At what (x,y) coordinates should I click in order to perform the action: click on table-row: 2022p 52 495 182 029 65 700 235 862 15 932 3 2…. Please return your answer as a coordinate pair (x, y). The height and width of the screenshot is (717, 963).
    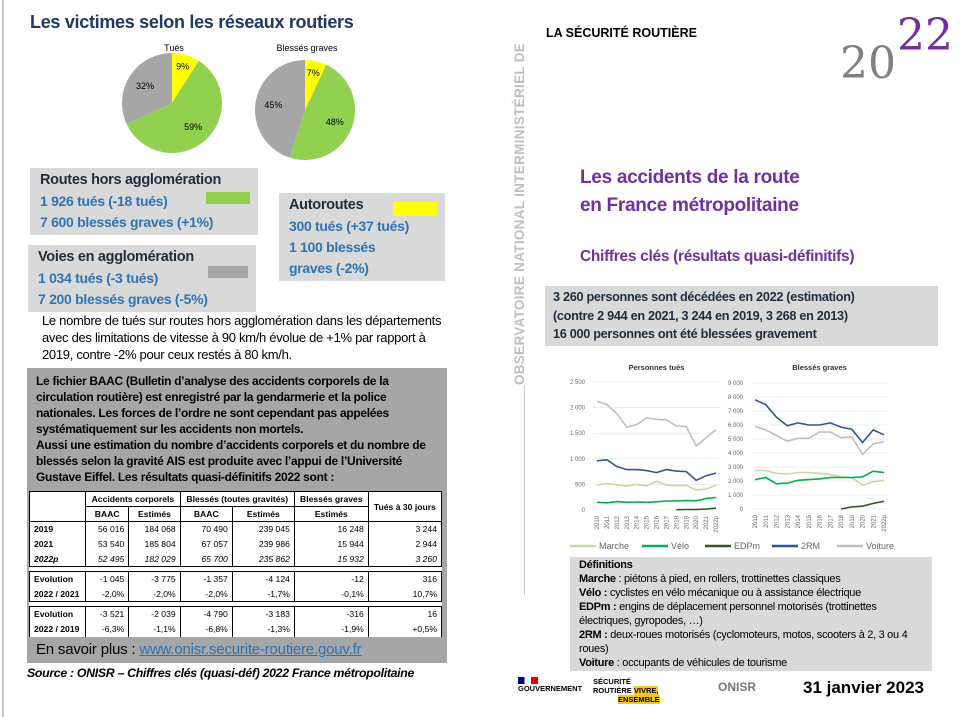
    Looking at the image, I should click on (235, 559).